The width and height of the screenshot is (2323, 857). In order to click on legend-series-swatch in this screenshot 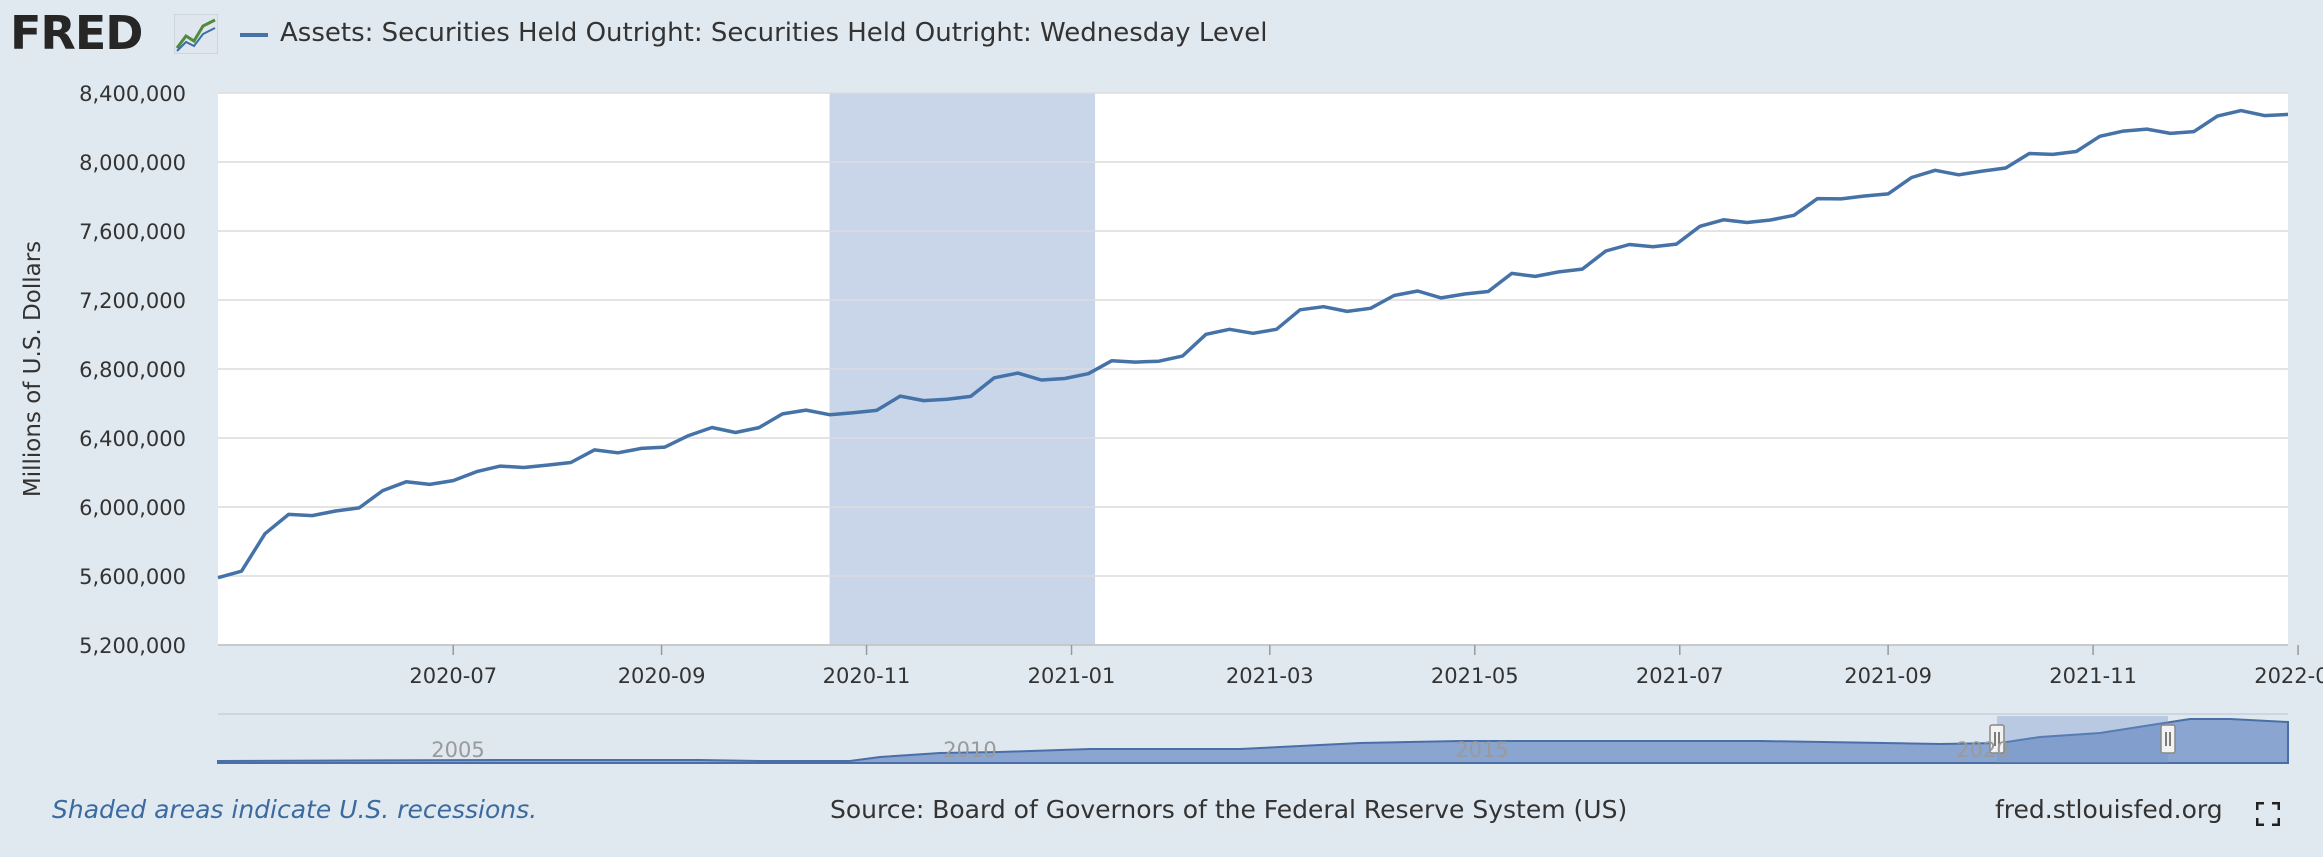, I will do `click(254, 35)`.